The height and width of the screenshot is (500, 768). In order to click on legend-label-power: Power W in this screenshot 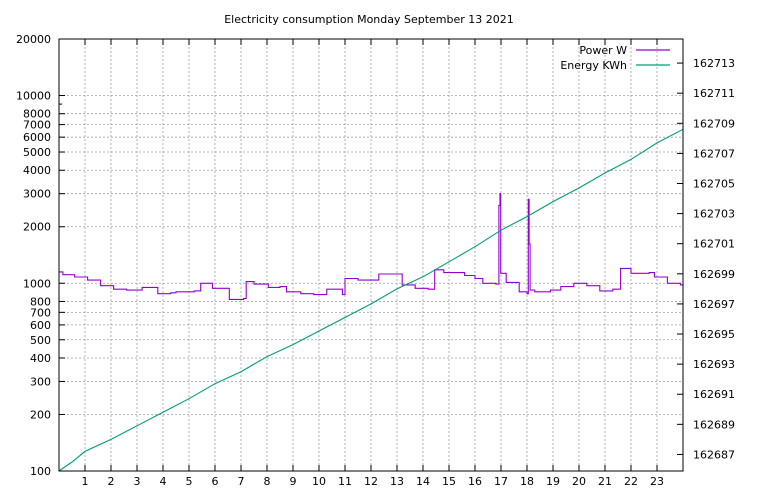, I will do `click(603, 50)`.